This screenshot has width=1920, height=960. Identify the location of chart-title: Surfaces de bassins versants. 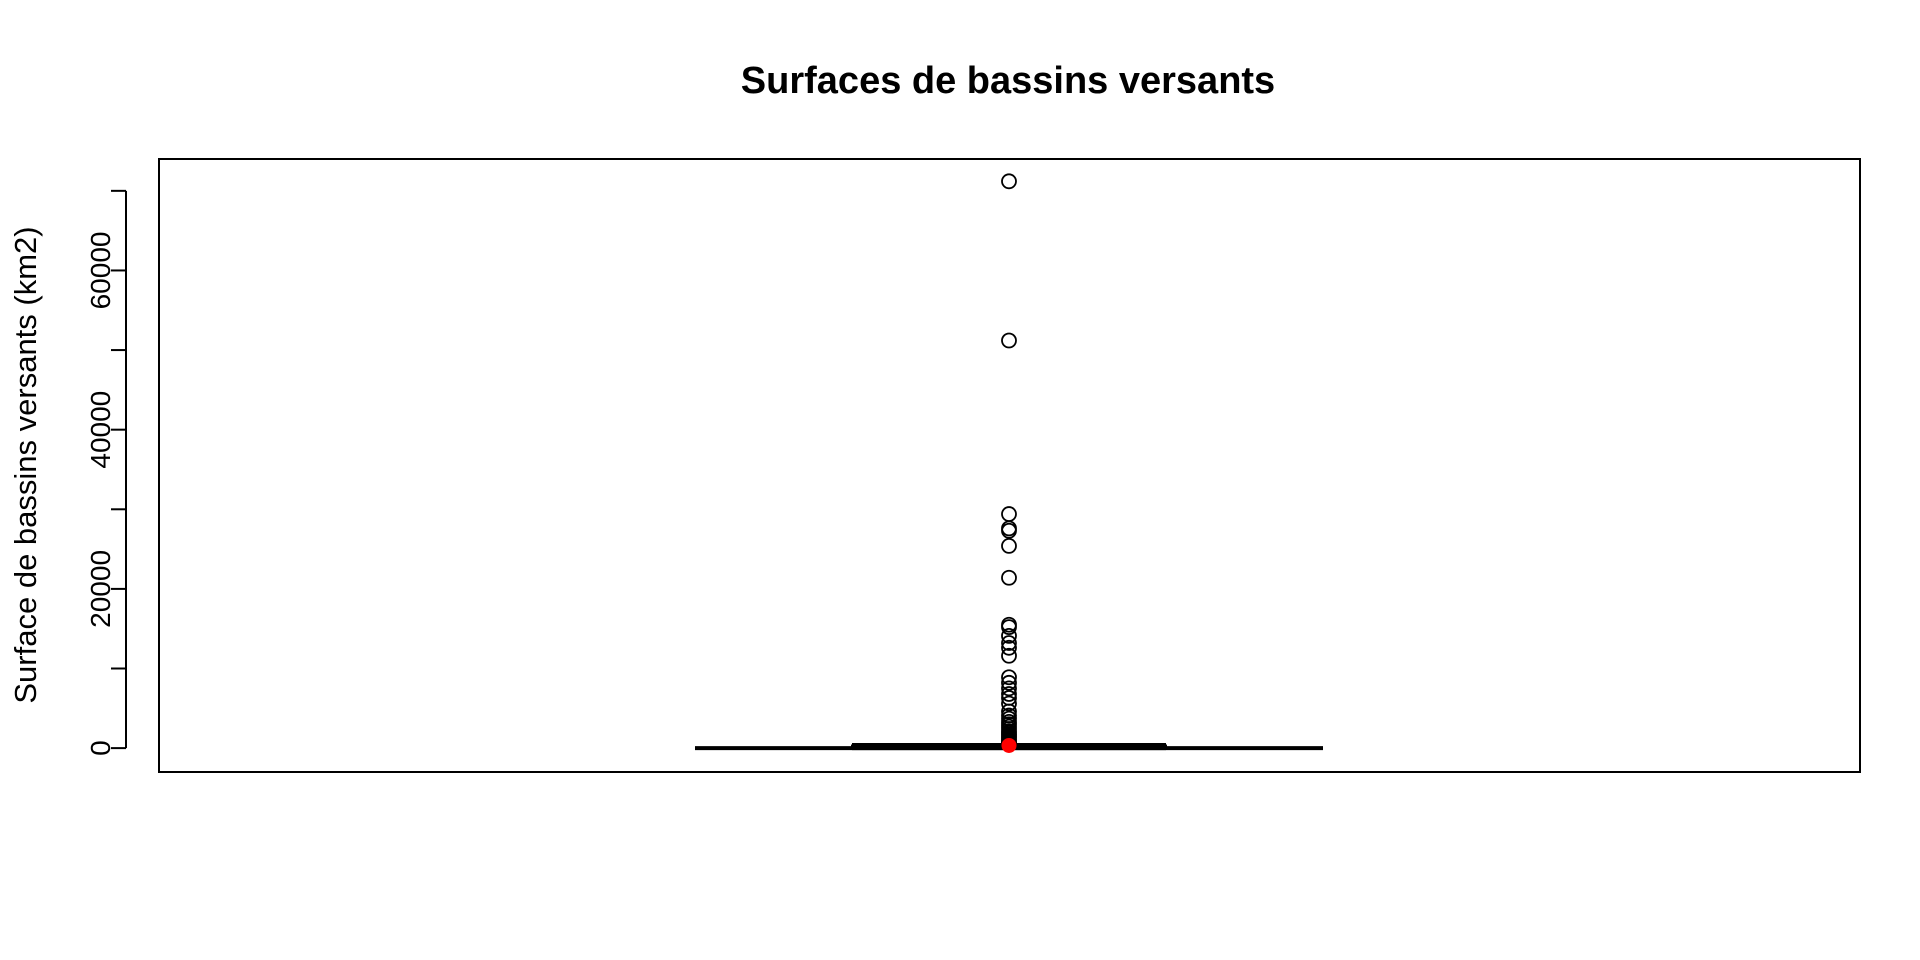
(1008, 81).